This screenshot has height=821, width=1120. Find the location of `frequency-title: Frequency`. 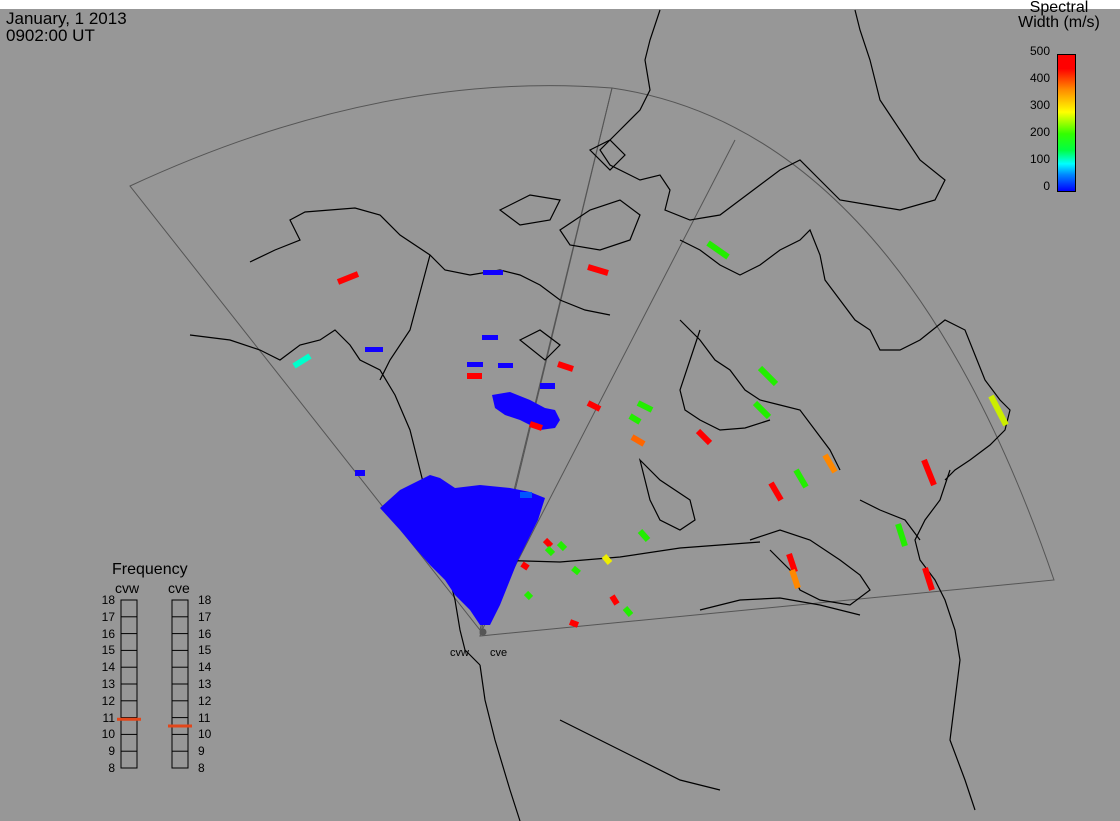

frequency-title: Frequency is located at coordinates (150, 569).